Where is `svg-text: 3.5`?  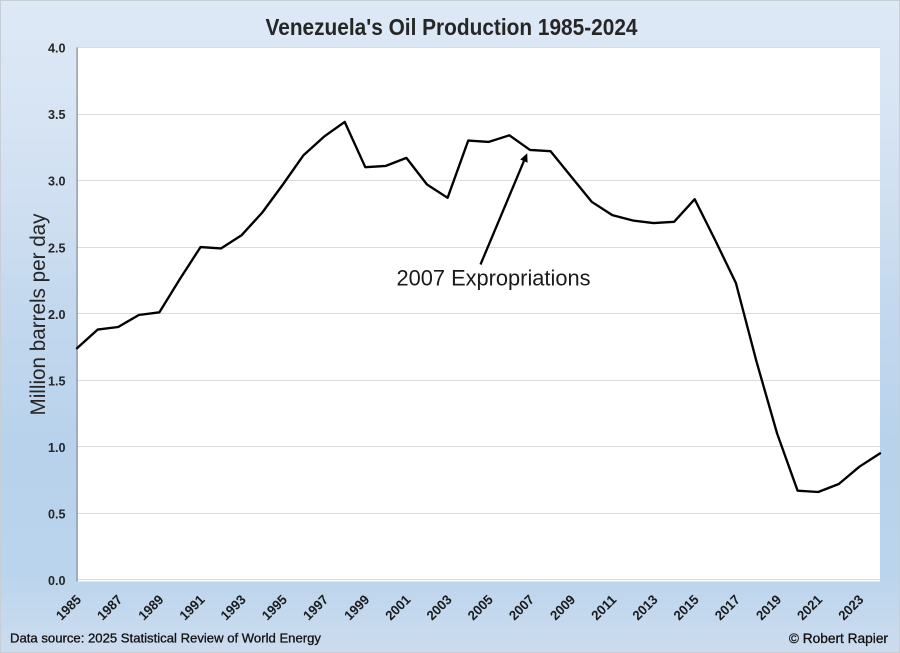 svg-text: 3.5 is located at coordinates (57, 114).